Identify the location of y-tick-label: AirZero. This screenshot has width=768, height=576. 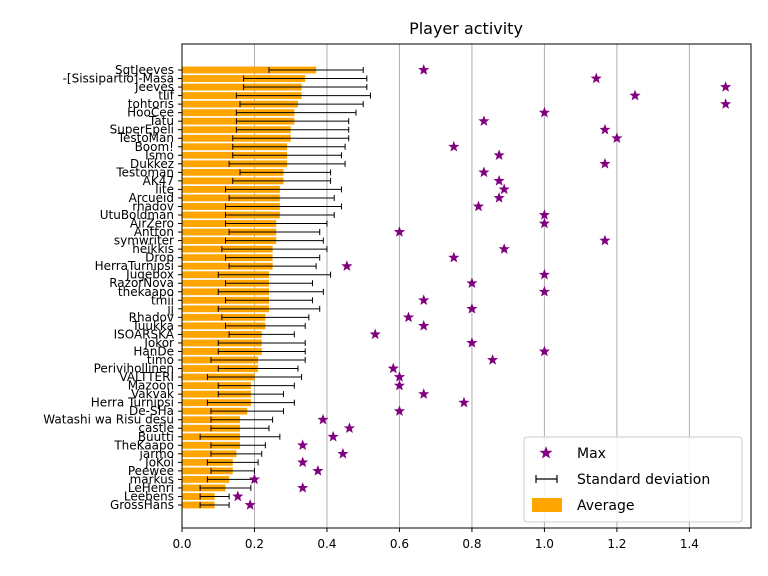
(152, 224).